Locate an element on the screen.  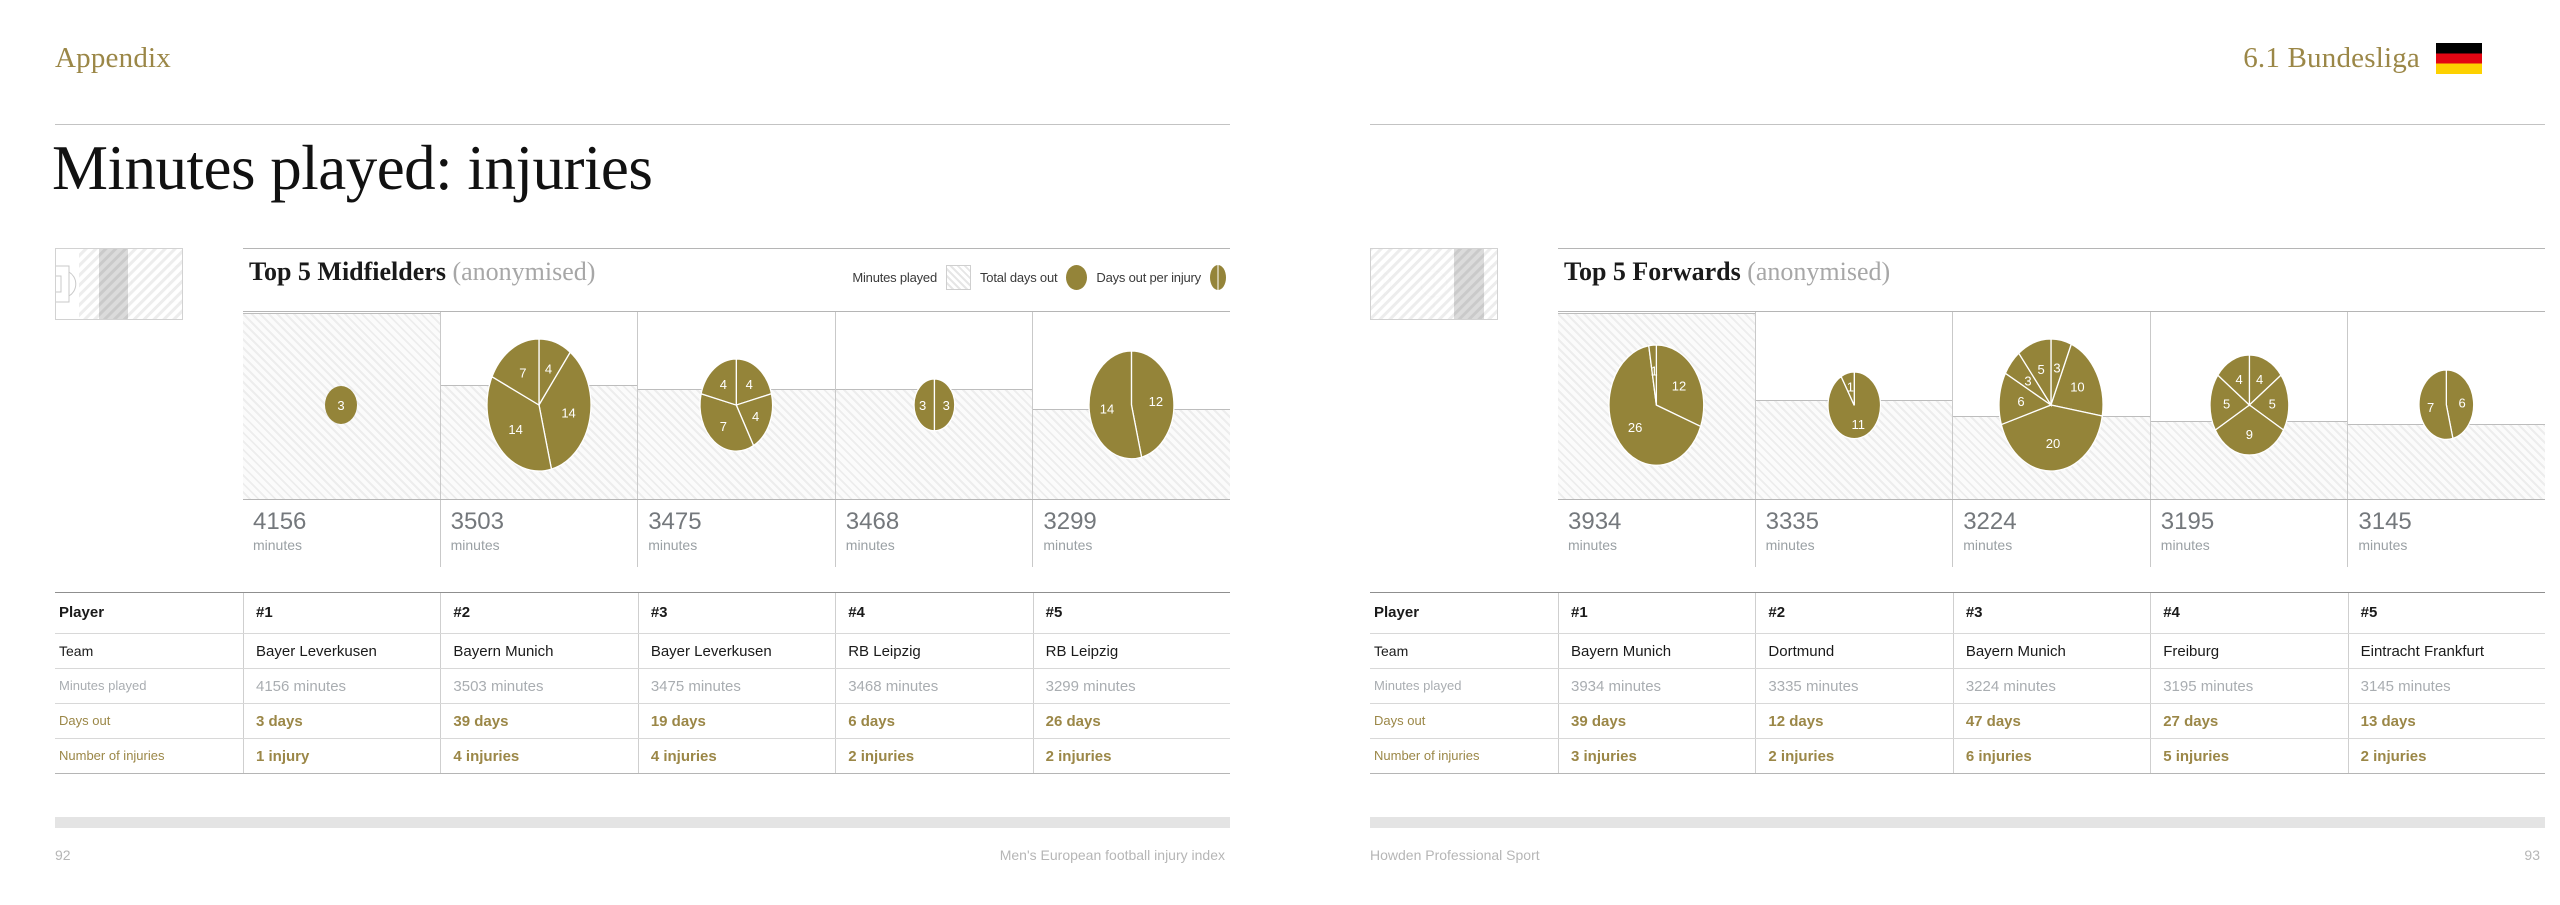
circle-swatch-icon is located at coordinates (1077, 277).